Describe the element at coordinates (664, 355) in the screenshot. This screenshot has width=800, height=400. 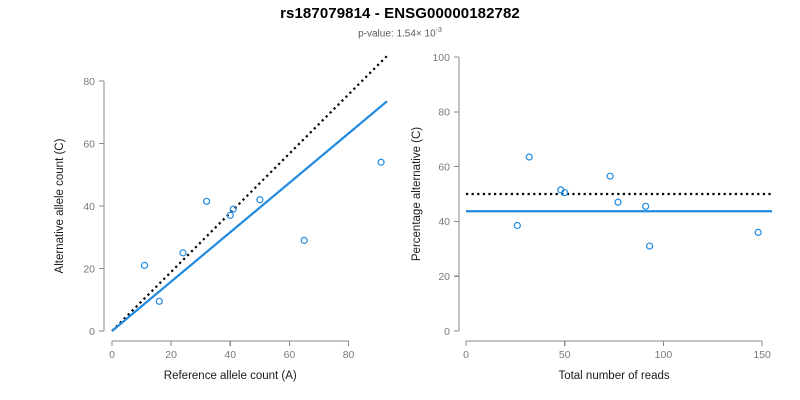
I see `x-tick-label: 100` at that location.